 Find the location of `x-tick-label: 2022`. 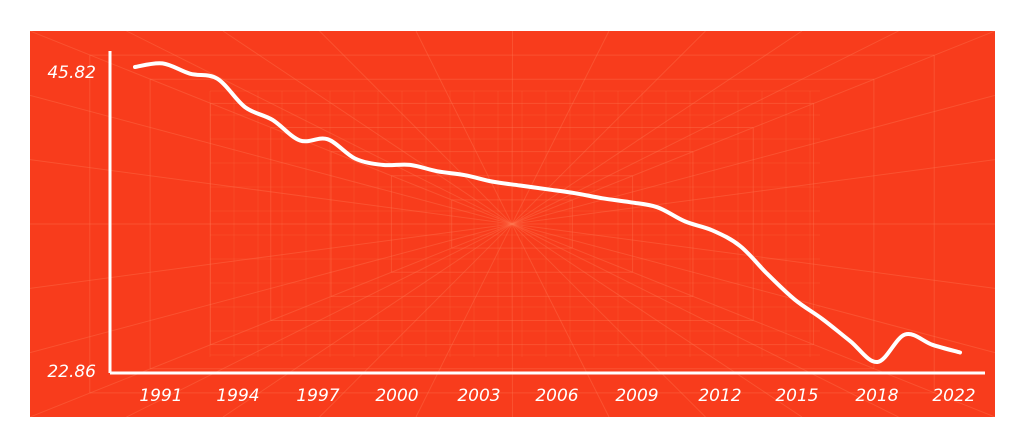

x-tick-label: 2022 is located at coordinates (953, 396).